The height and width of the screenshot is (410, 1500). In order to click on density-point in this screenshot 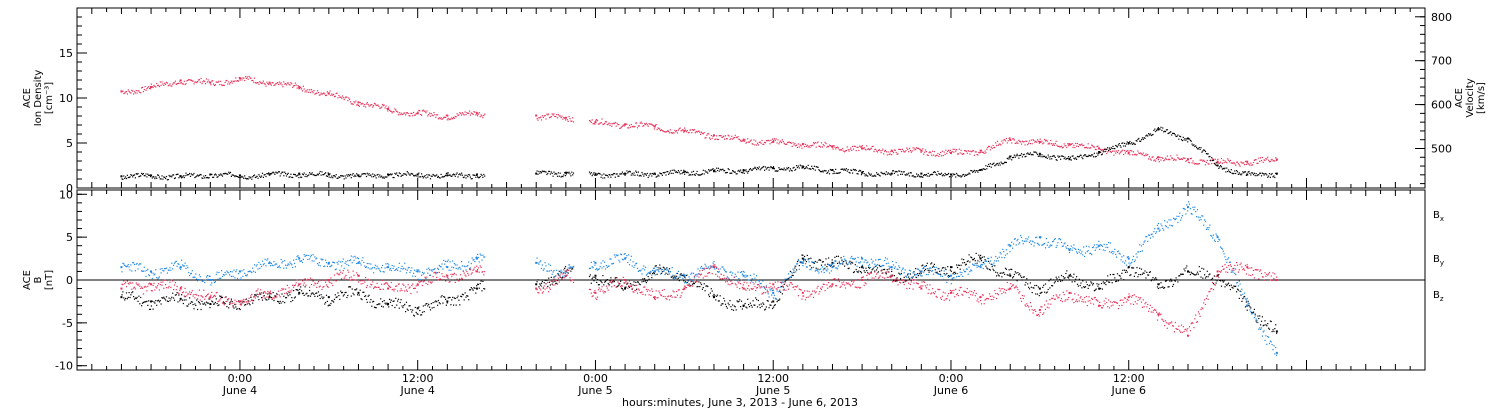, I will do `click(565, 172)`.